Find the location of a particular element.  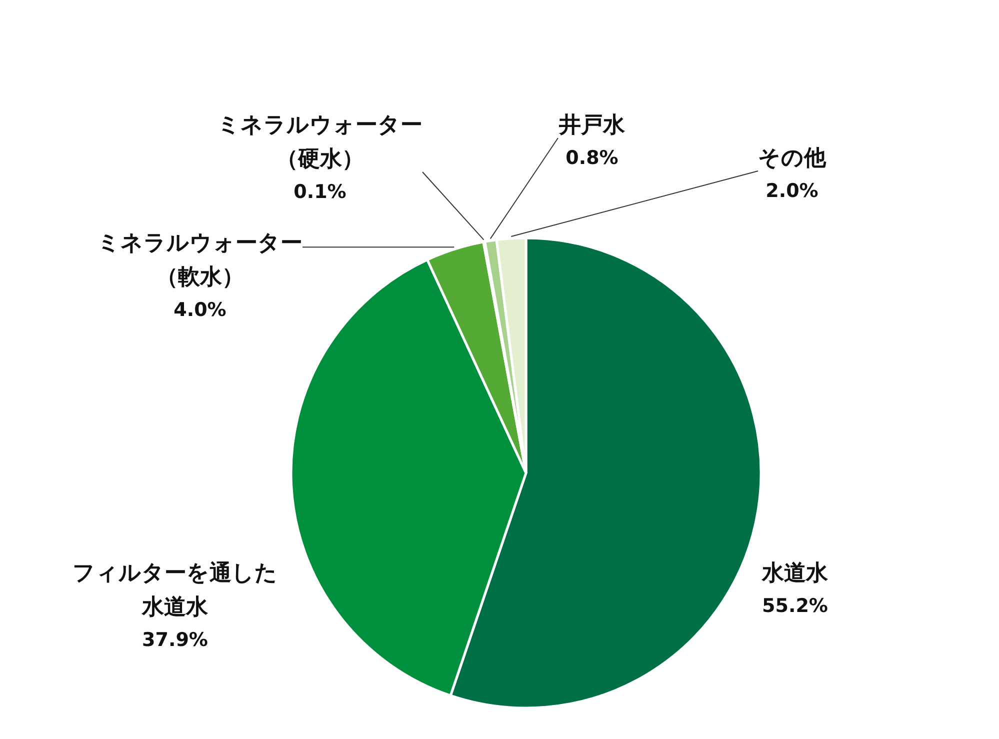

slice-label: 井戸水 is located at coordinates (592, 125).